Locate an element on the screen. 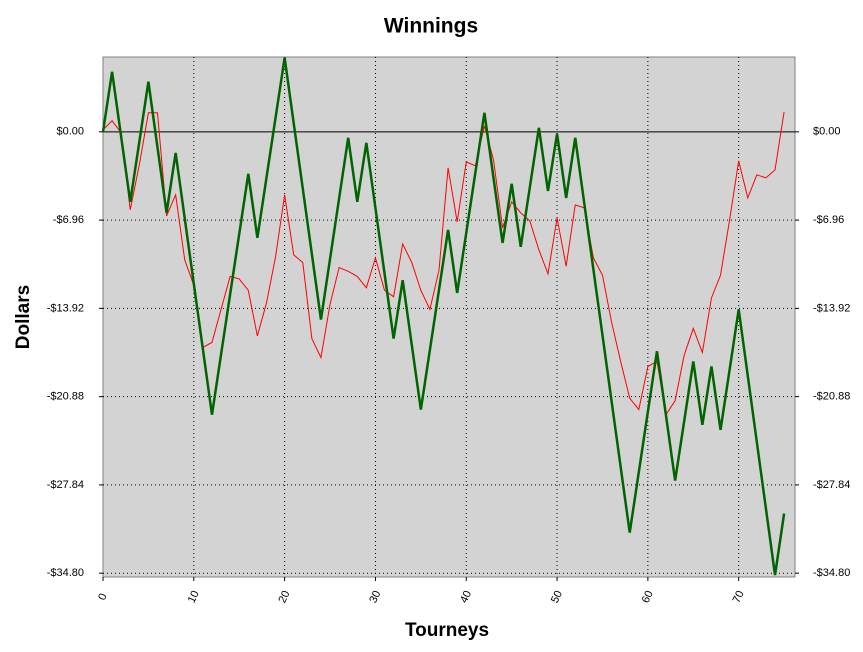 This screenshot has width=863, height=652. y-tick-label: $0.00 is located at coordinates (70, 132).